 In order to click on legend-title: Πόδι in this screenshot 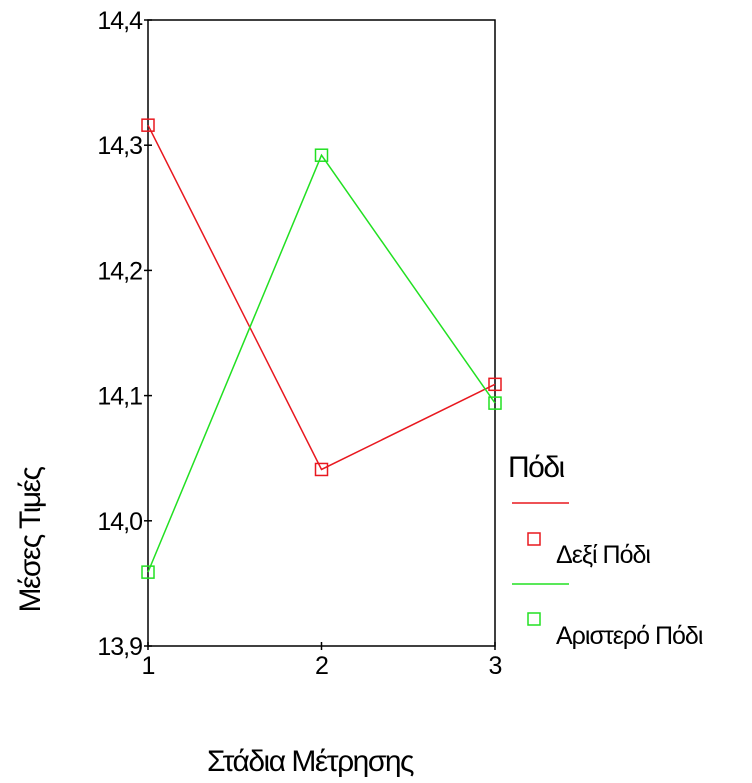, I will do `click(536, 467)`.